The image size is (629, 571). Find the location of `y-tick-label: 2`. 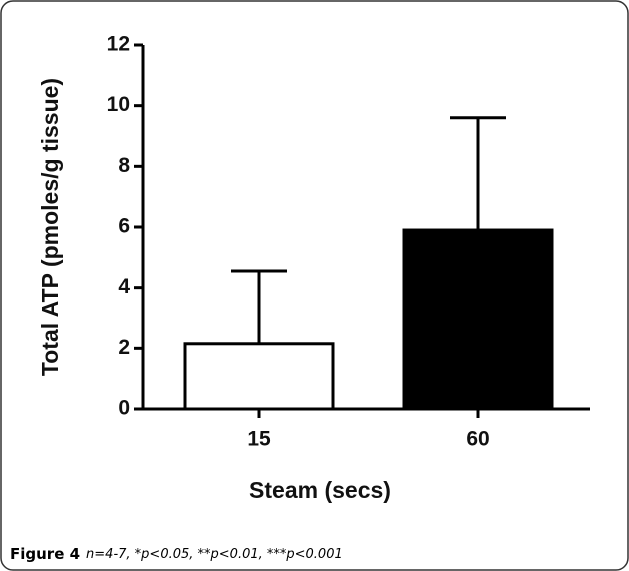

y-tick-label: 2 is located at coordinates (124, 347).